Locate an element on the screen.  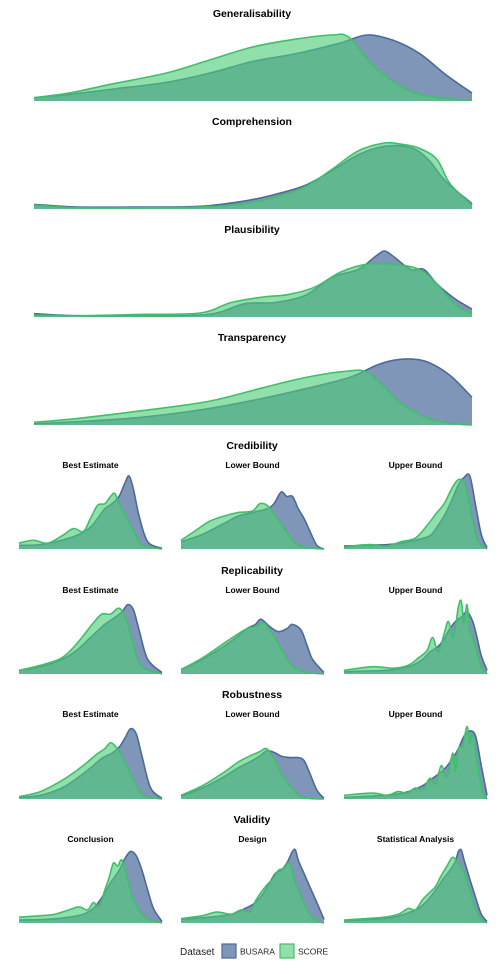
density-credibility-lower-bound-score-area is located at coordinates (252, 526).